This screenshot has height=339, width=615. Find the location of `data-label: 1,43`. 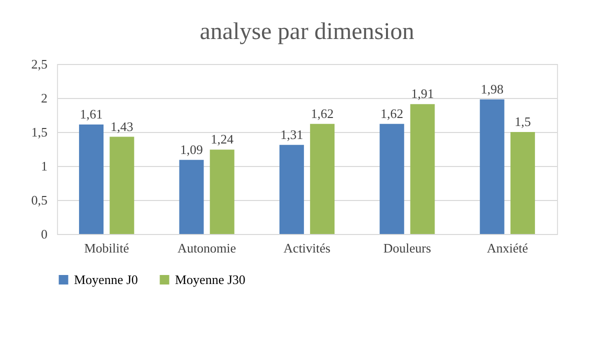

data-label: 1,43 is located at coordinates (122, 126).